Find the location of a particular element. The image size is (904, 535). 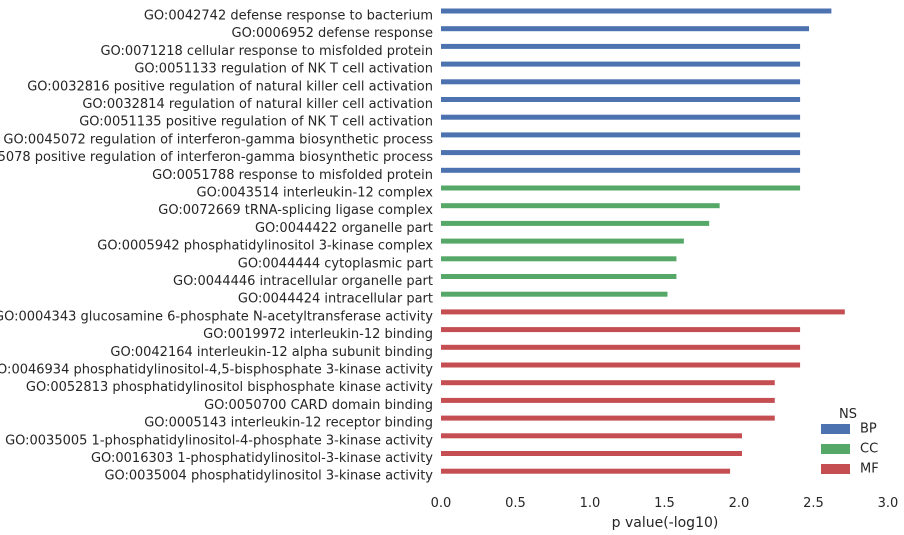

x-tick-label: 0.5 is located at coordinates (515, 503).